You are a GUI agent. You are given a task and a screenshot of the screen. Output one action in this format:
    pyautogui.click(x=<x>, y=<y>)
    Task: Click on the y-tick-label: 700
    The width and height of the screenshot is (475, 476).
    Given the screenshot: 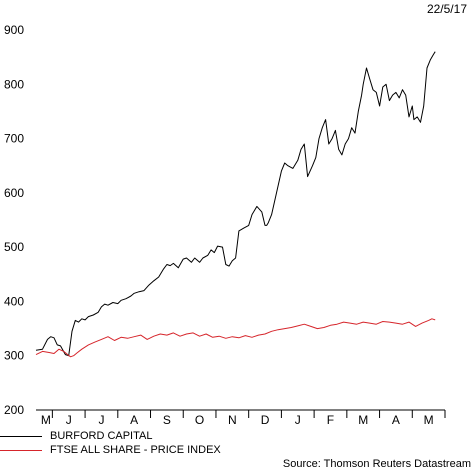 What is the action you would take?
    pyautogui.click(x=14, y=139)
    